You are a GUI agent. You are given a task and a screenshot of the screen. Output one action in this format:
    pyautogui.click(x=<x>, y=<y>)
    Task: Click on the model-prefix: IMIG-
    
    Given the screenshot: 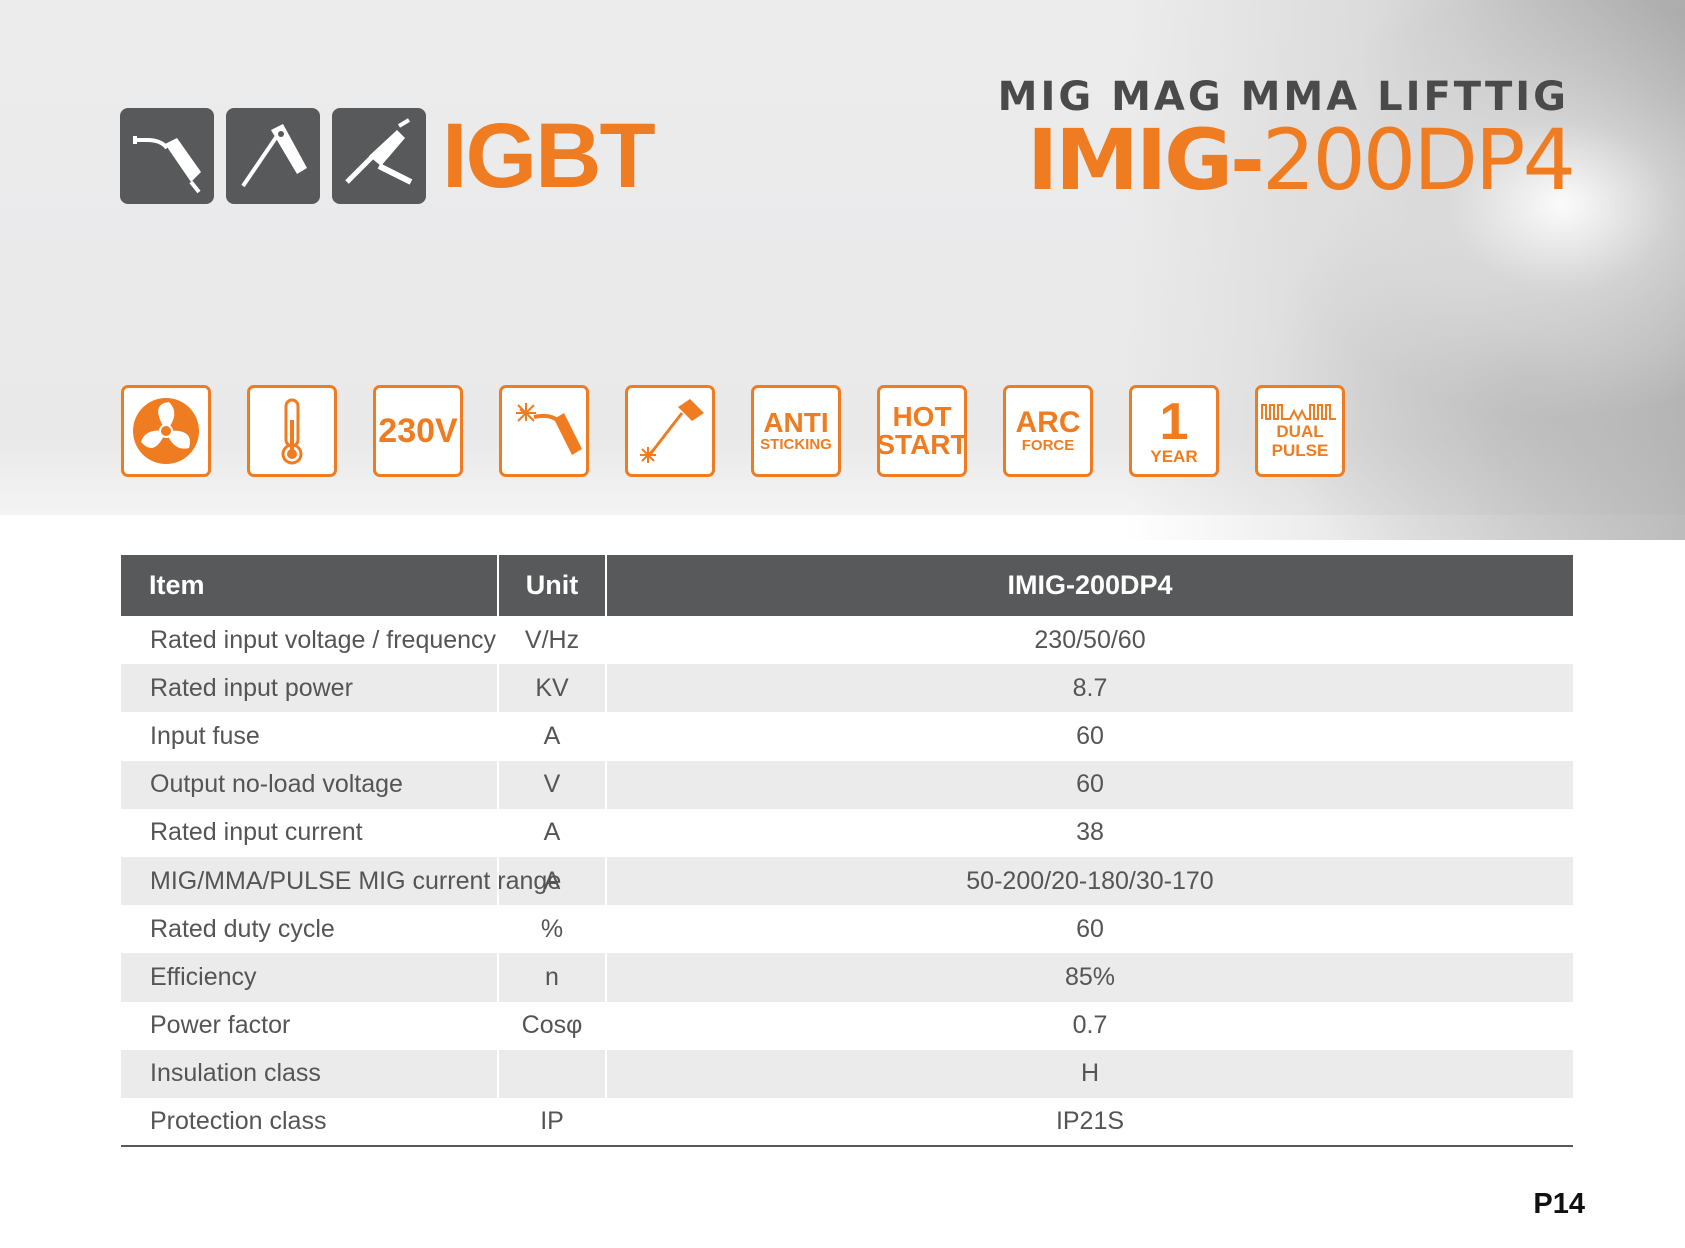 What is the action you would take?
    pyautogui.click(x=1145, y=160)
    